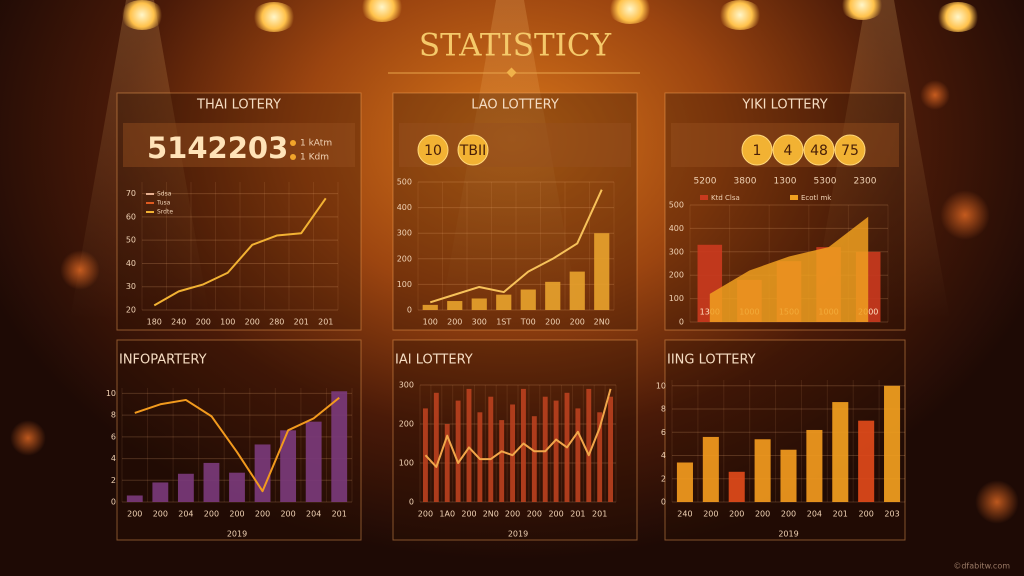  Describe the element at coordinates (816, 198) in the screenshot. I see `legend-label: Ecotl mk` at that location.